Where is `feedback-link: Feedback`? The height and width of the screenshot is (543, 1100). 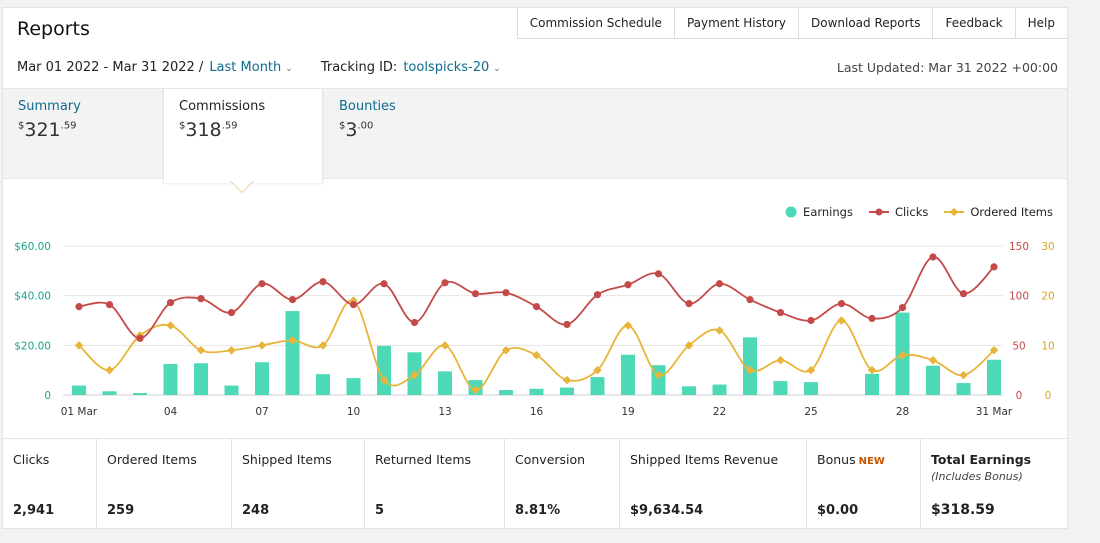
feedback-link: Feedback is located at coordinates (974, 23).